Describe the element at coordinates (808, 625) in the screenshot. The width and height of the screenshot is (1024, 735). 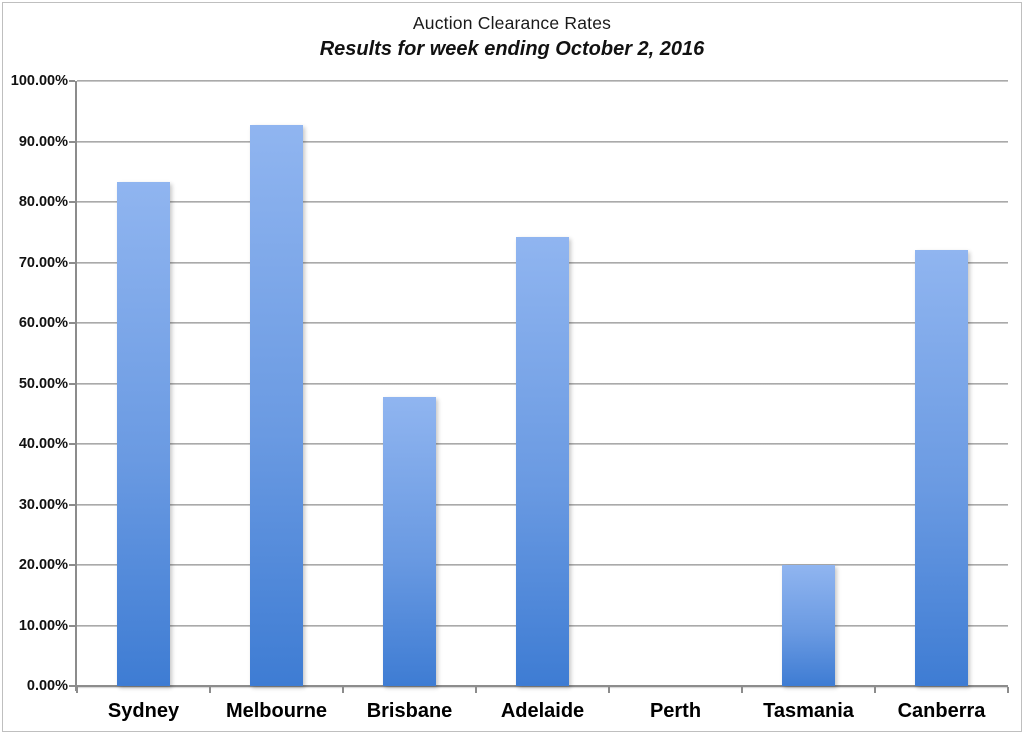
I see `bar-tasmania` at that location.